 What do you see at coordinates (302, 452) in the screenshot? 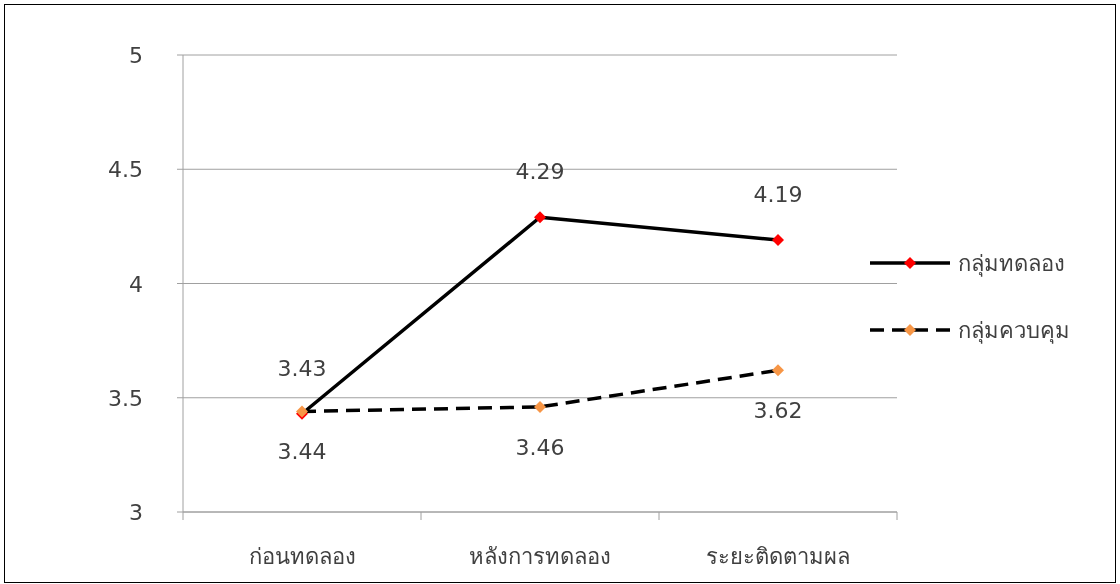
I see `data-label: 3.44` at bounding box center [302, 452].